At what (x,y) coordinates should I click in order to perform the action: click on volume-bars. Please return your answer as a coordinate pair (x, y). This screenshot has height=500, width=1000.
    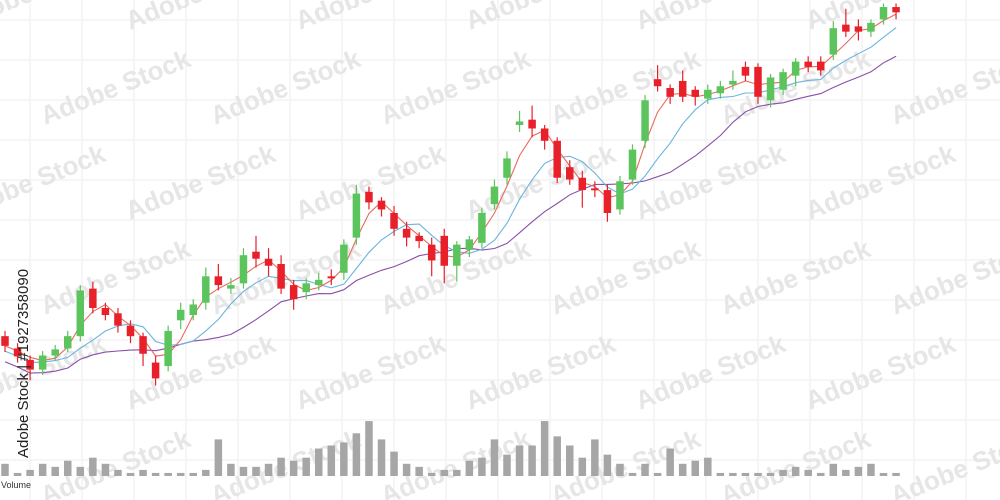
    Looking at the image, I should click on (450, 448).